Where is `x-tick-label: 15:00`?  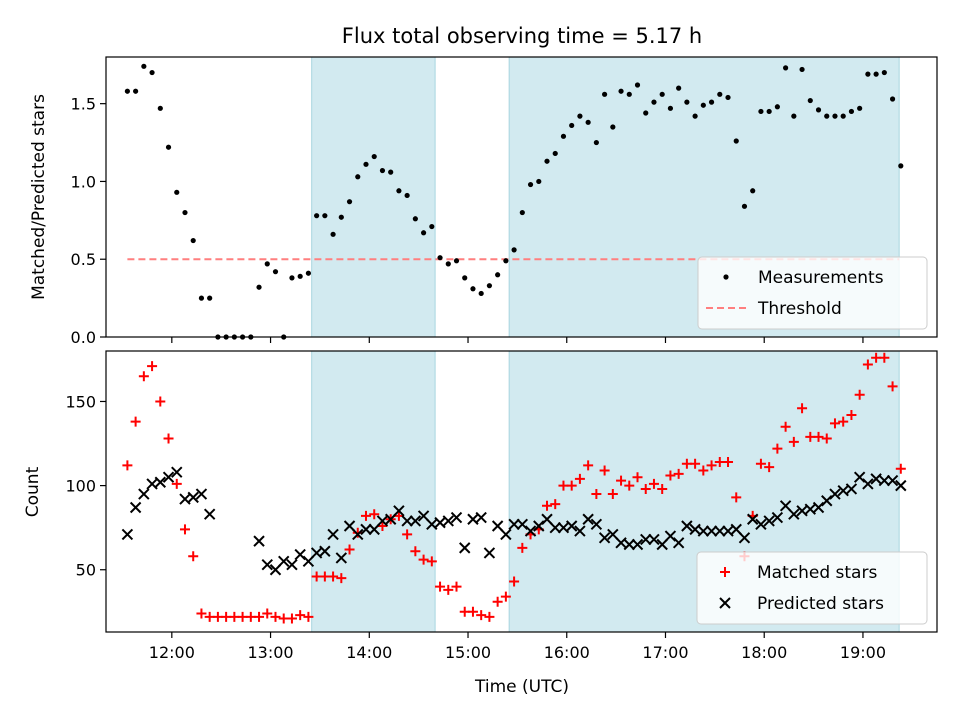
x-tick-label: 15:00 is located at coordinates (468, 652).